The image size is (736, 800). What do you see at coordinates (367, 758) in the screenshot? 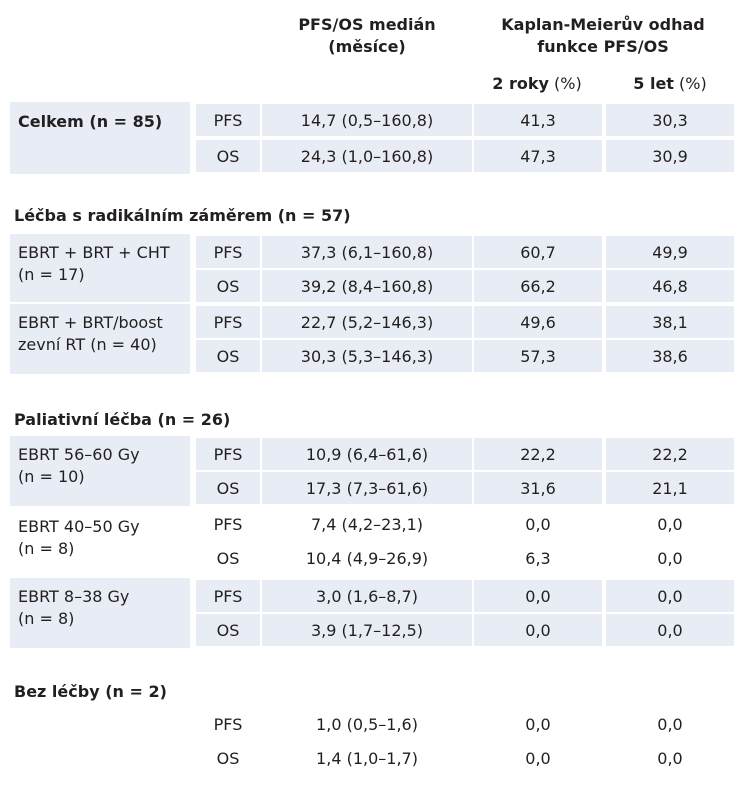
I see `cell-median: 1,4 (1,0–1,7)` at bounding box center [367, 758].